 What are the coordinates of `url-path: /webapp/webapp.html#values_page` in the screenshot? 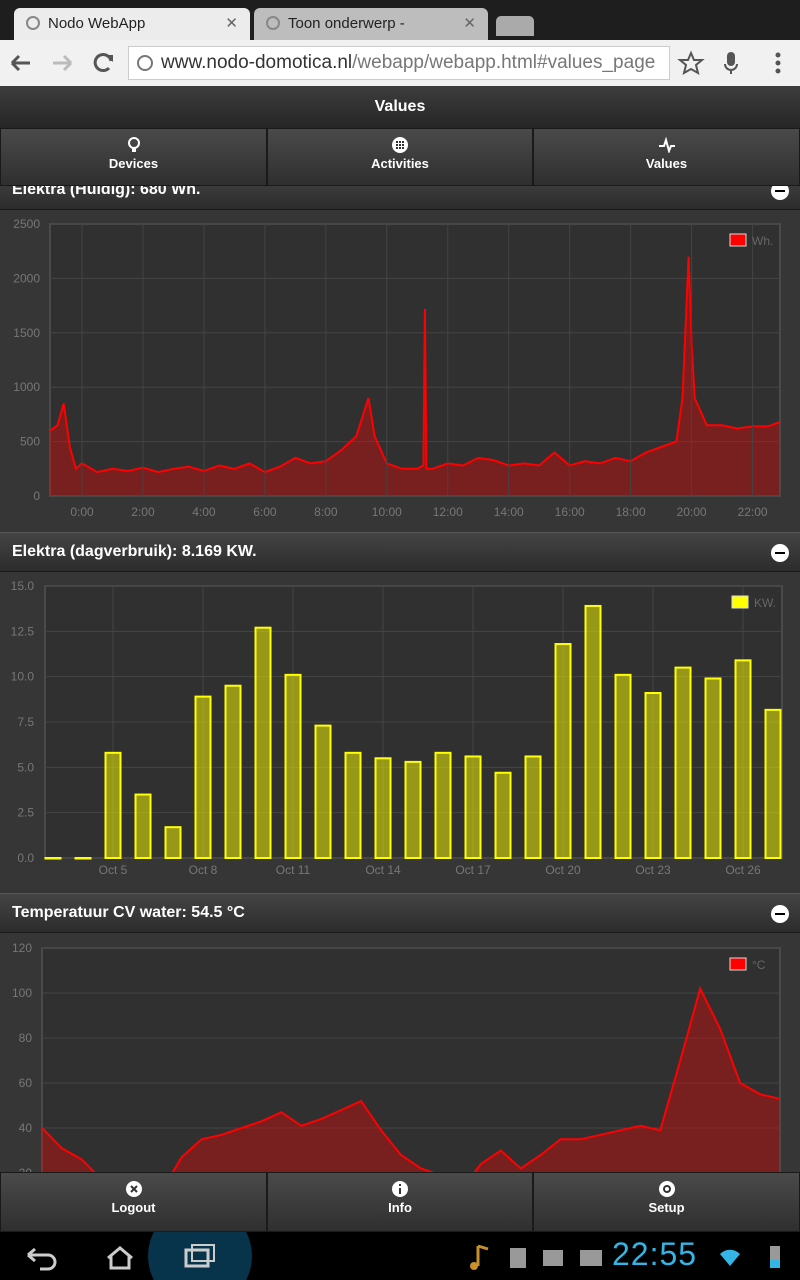 It's located at (504, 62).